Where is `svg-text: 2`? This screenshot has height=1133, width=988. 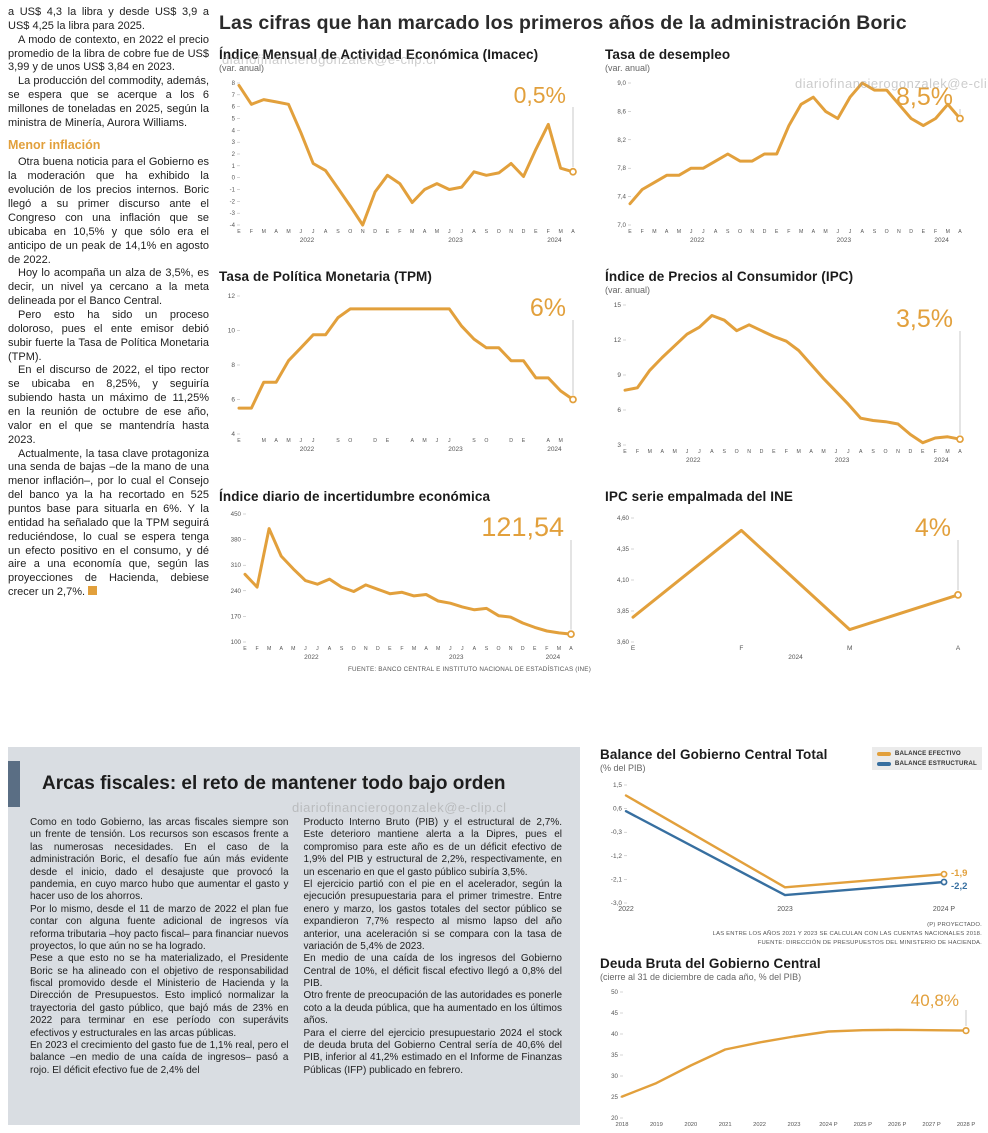
svg-text: 2 is located at coordinates (234, 155).